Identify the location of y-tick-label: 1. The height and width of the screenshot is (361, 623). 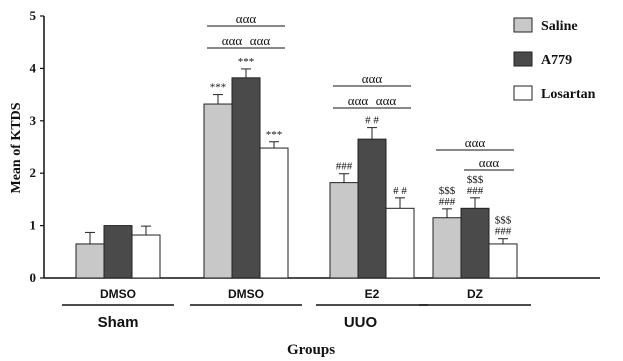
(33, 225).